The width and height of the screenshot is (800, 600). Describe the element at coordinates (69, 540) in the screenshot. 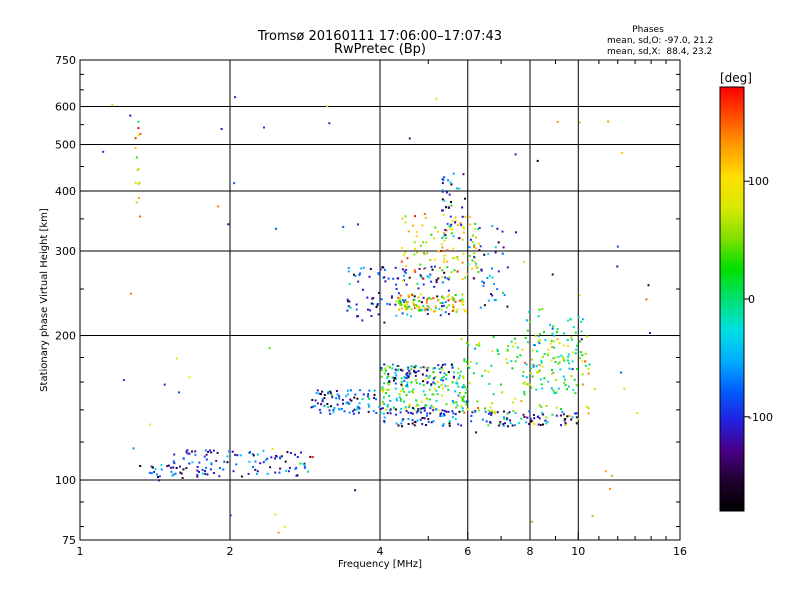

I see `y-tick-label: 75` at that location.